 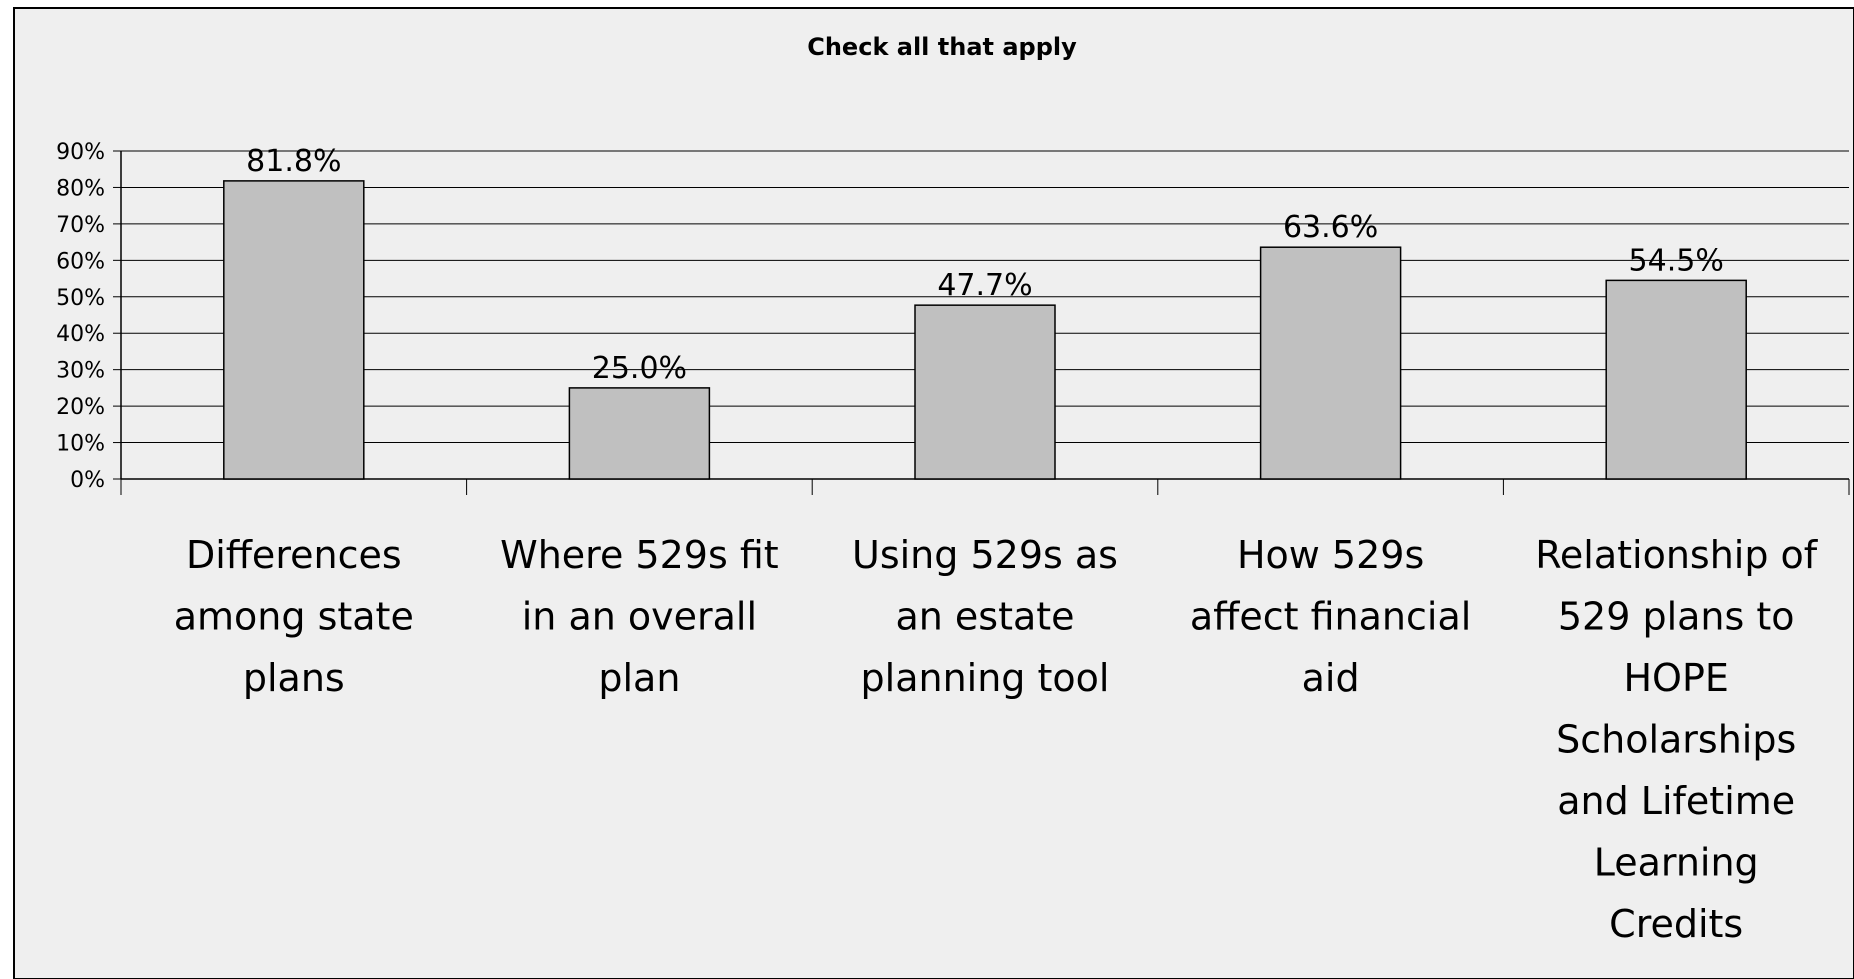 I want to click on x-tick-label-line: among state, so click(x=294, y=617).